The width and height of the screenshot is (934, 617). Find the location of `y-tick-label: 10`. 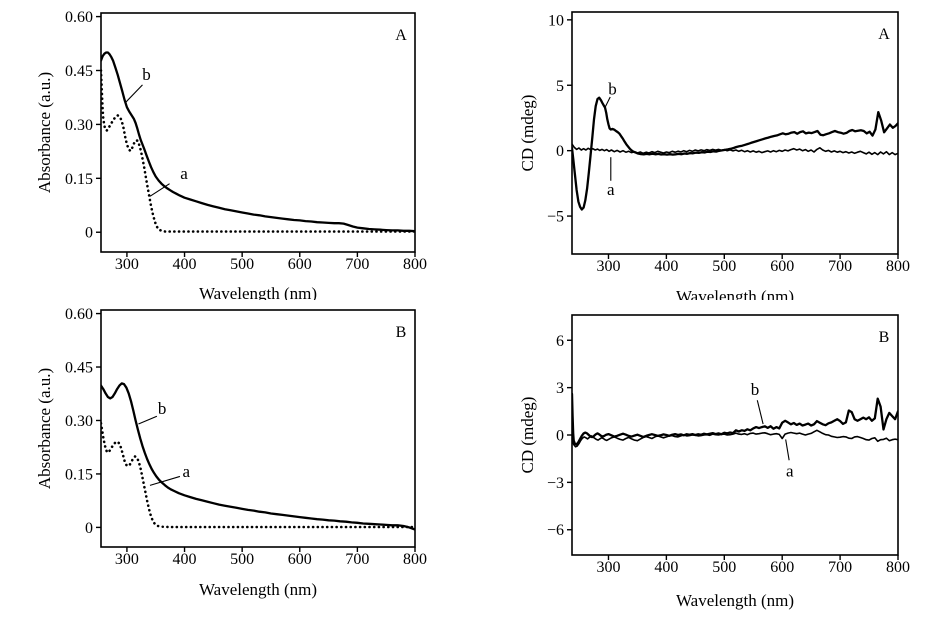

y-tick-label: 10 is located at coordinates (556, 20).